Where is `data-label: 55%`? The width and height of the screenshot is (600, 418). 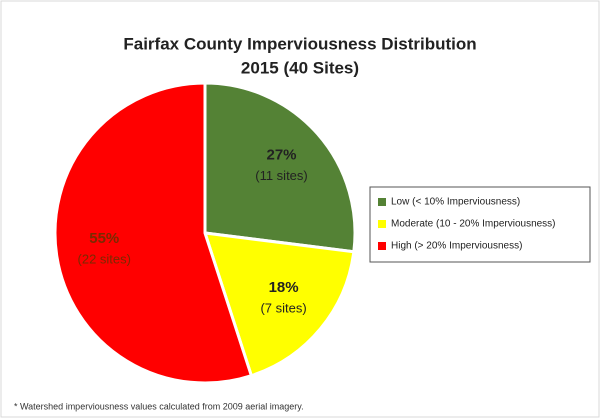 data-label: 55% is located at coordinates (104, 238).